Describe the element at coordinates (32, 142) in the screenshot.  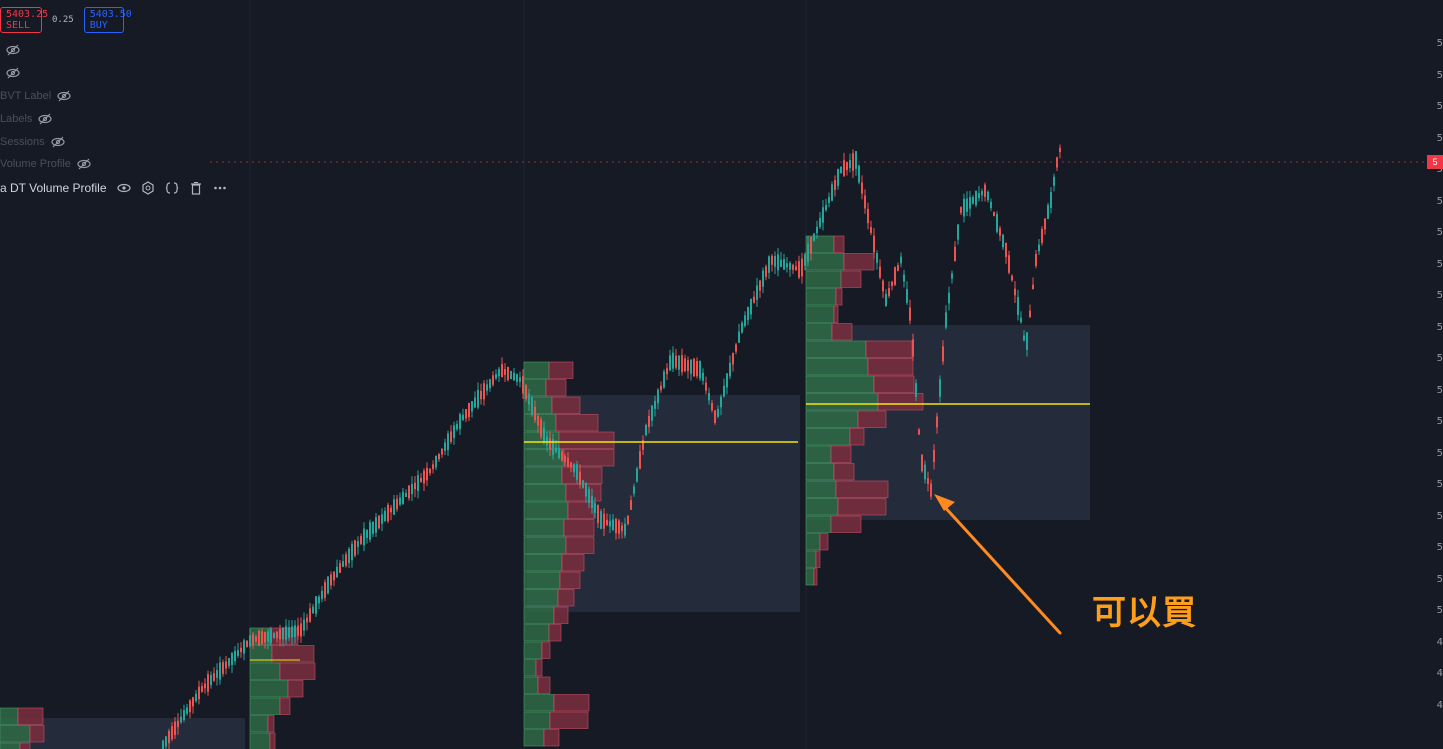
I see `indicator-row-5: Sessions` at that location.